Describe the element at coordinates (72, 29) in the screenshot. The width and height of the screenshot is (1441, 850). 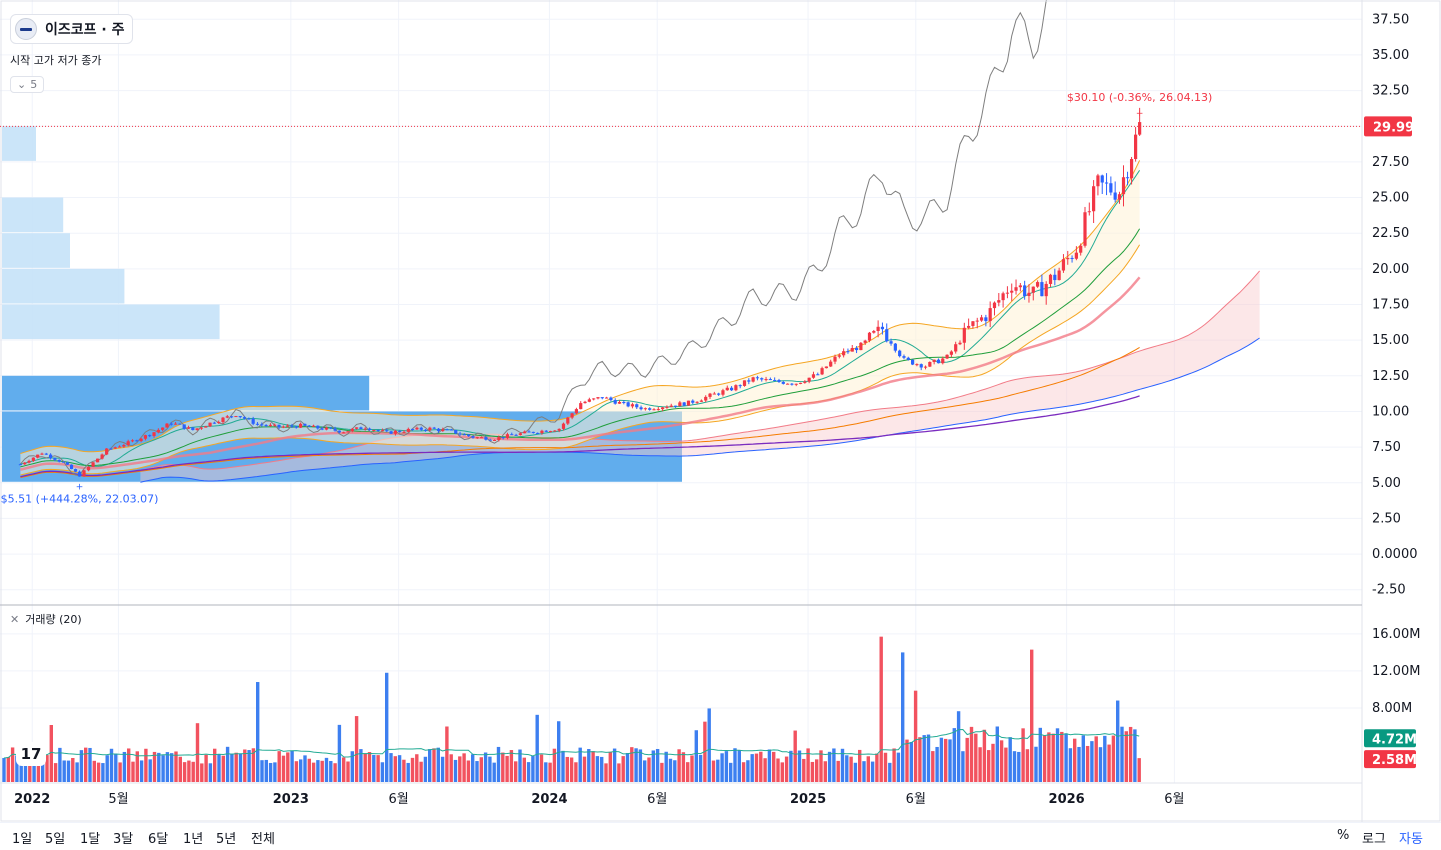
I see `symbol-selector: 이즈코프 · 주` at that location.